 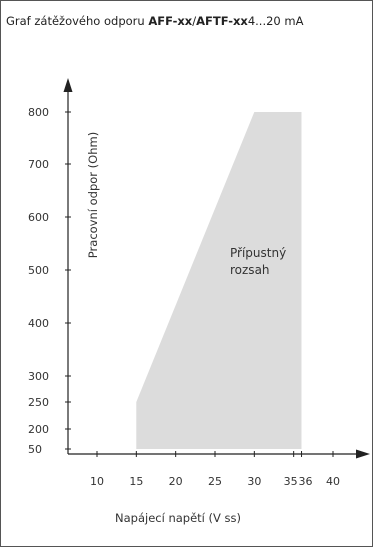 What do you see at coordinates (93, 195) in the screenshot?
I see `y-axis-title: Pracovní odpor (Ohm)` at bounding box center [93, 195].